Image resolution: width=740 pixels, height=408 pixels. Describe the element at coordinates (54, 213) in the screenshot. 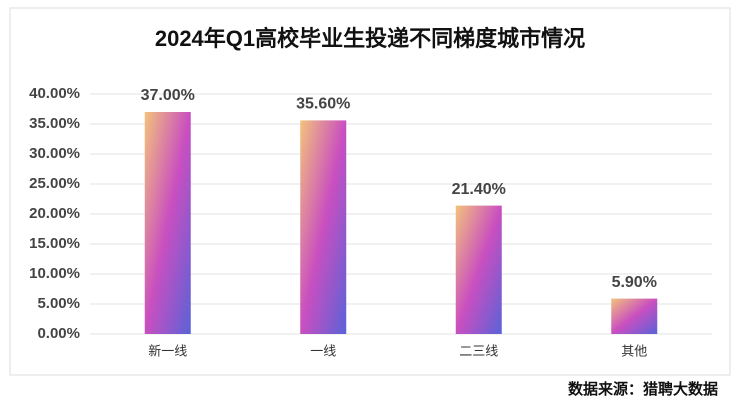

I see `y-tick-label: 20.00%` at that location.